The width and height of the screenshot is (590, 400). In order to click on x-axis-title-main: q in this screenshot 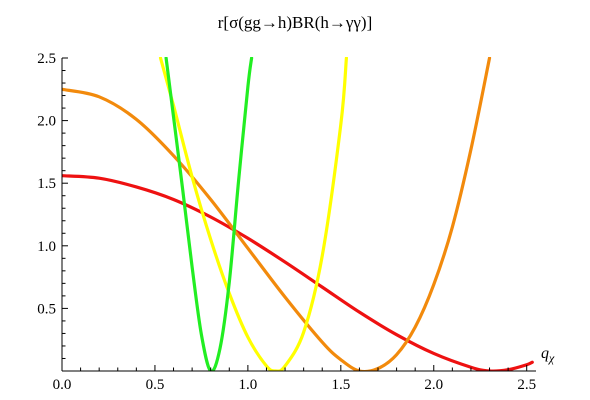, I will do `click(545, 353)`.